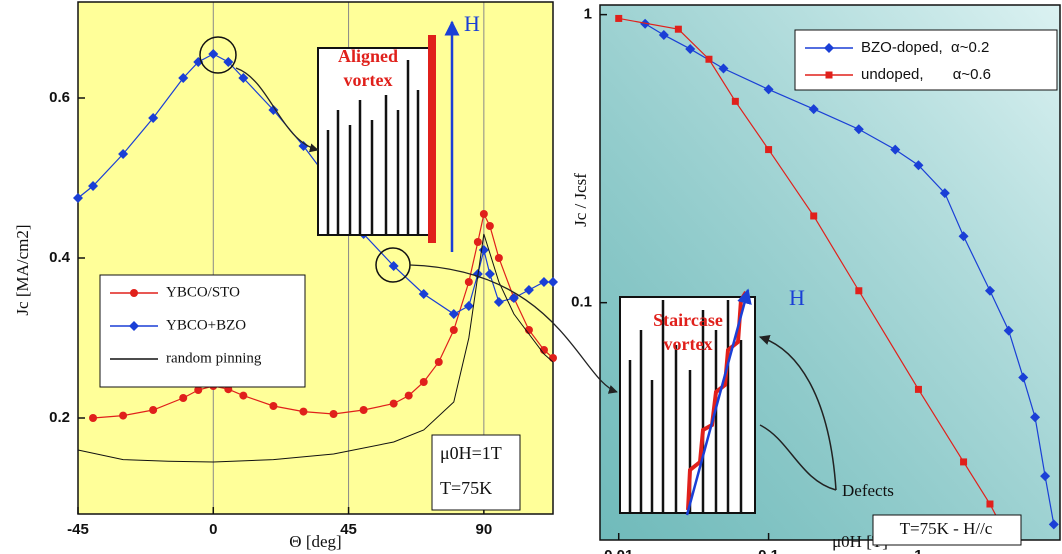 The height and width of the screenshot is (554, 1062). What do you see at coordinates (688, 320) in the screenshot?
I see `annotation: Staircase` at bounding box center [688, 320].